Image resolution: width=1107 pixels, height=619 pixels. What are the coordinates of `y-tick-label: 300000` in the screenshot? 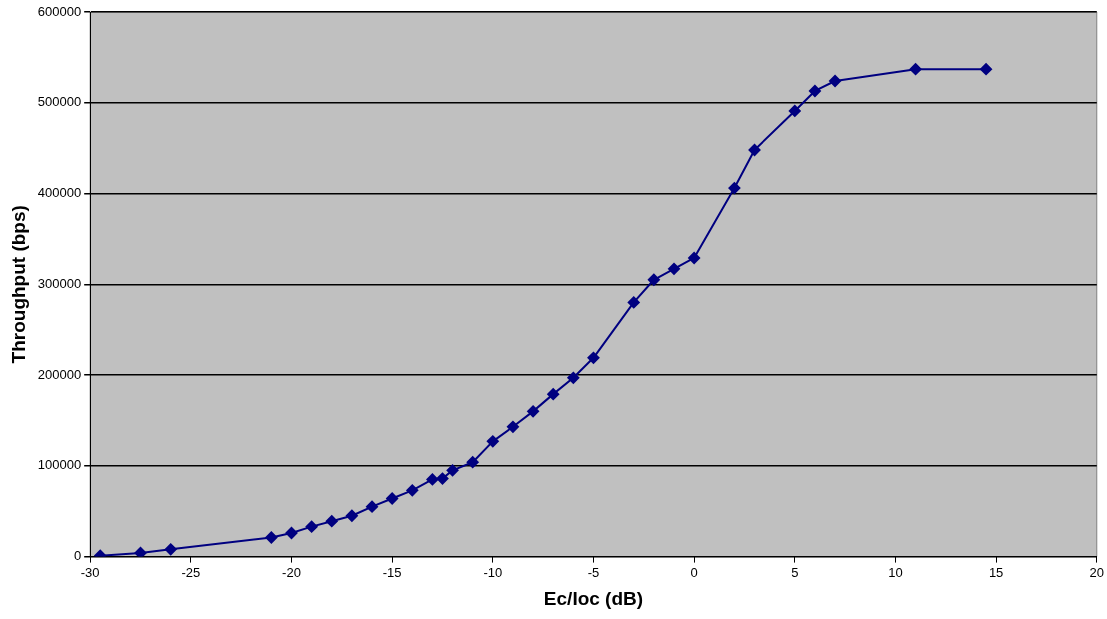 It's located at (59, 283).